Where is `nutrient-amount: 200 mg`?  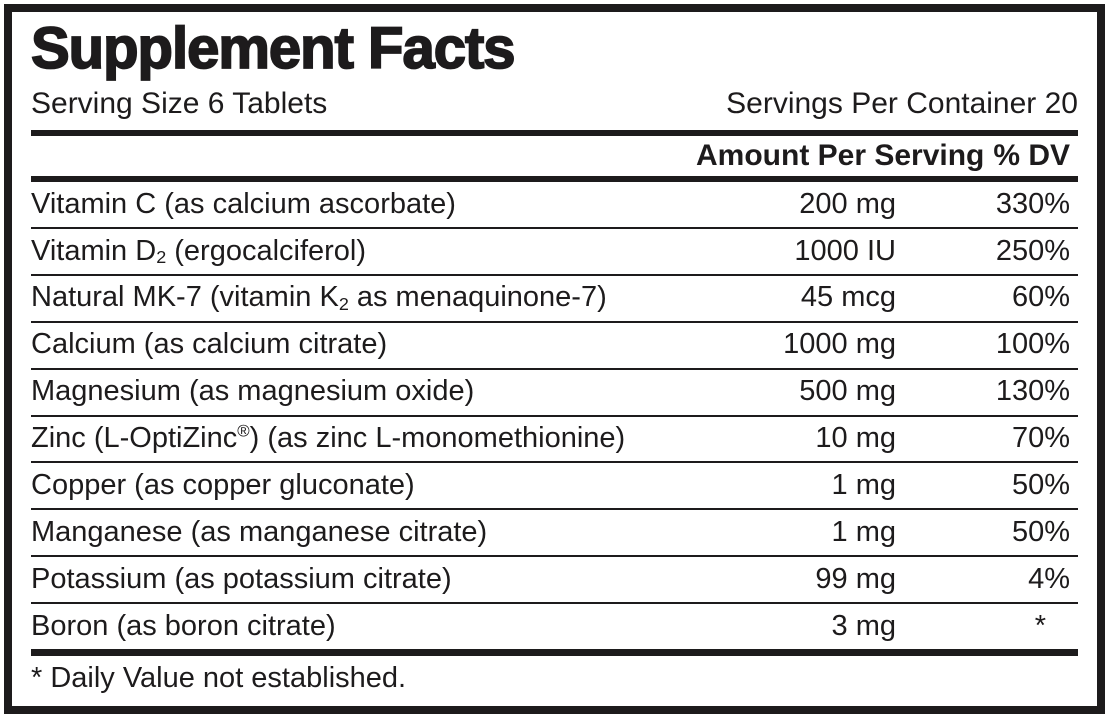 nutrient-amount: 200 mg is located at coordinates (847, 203).